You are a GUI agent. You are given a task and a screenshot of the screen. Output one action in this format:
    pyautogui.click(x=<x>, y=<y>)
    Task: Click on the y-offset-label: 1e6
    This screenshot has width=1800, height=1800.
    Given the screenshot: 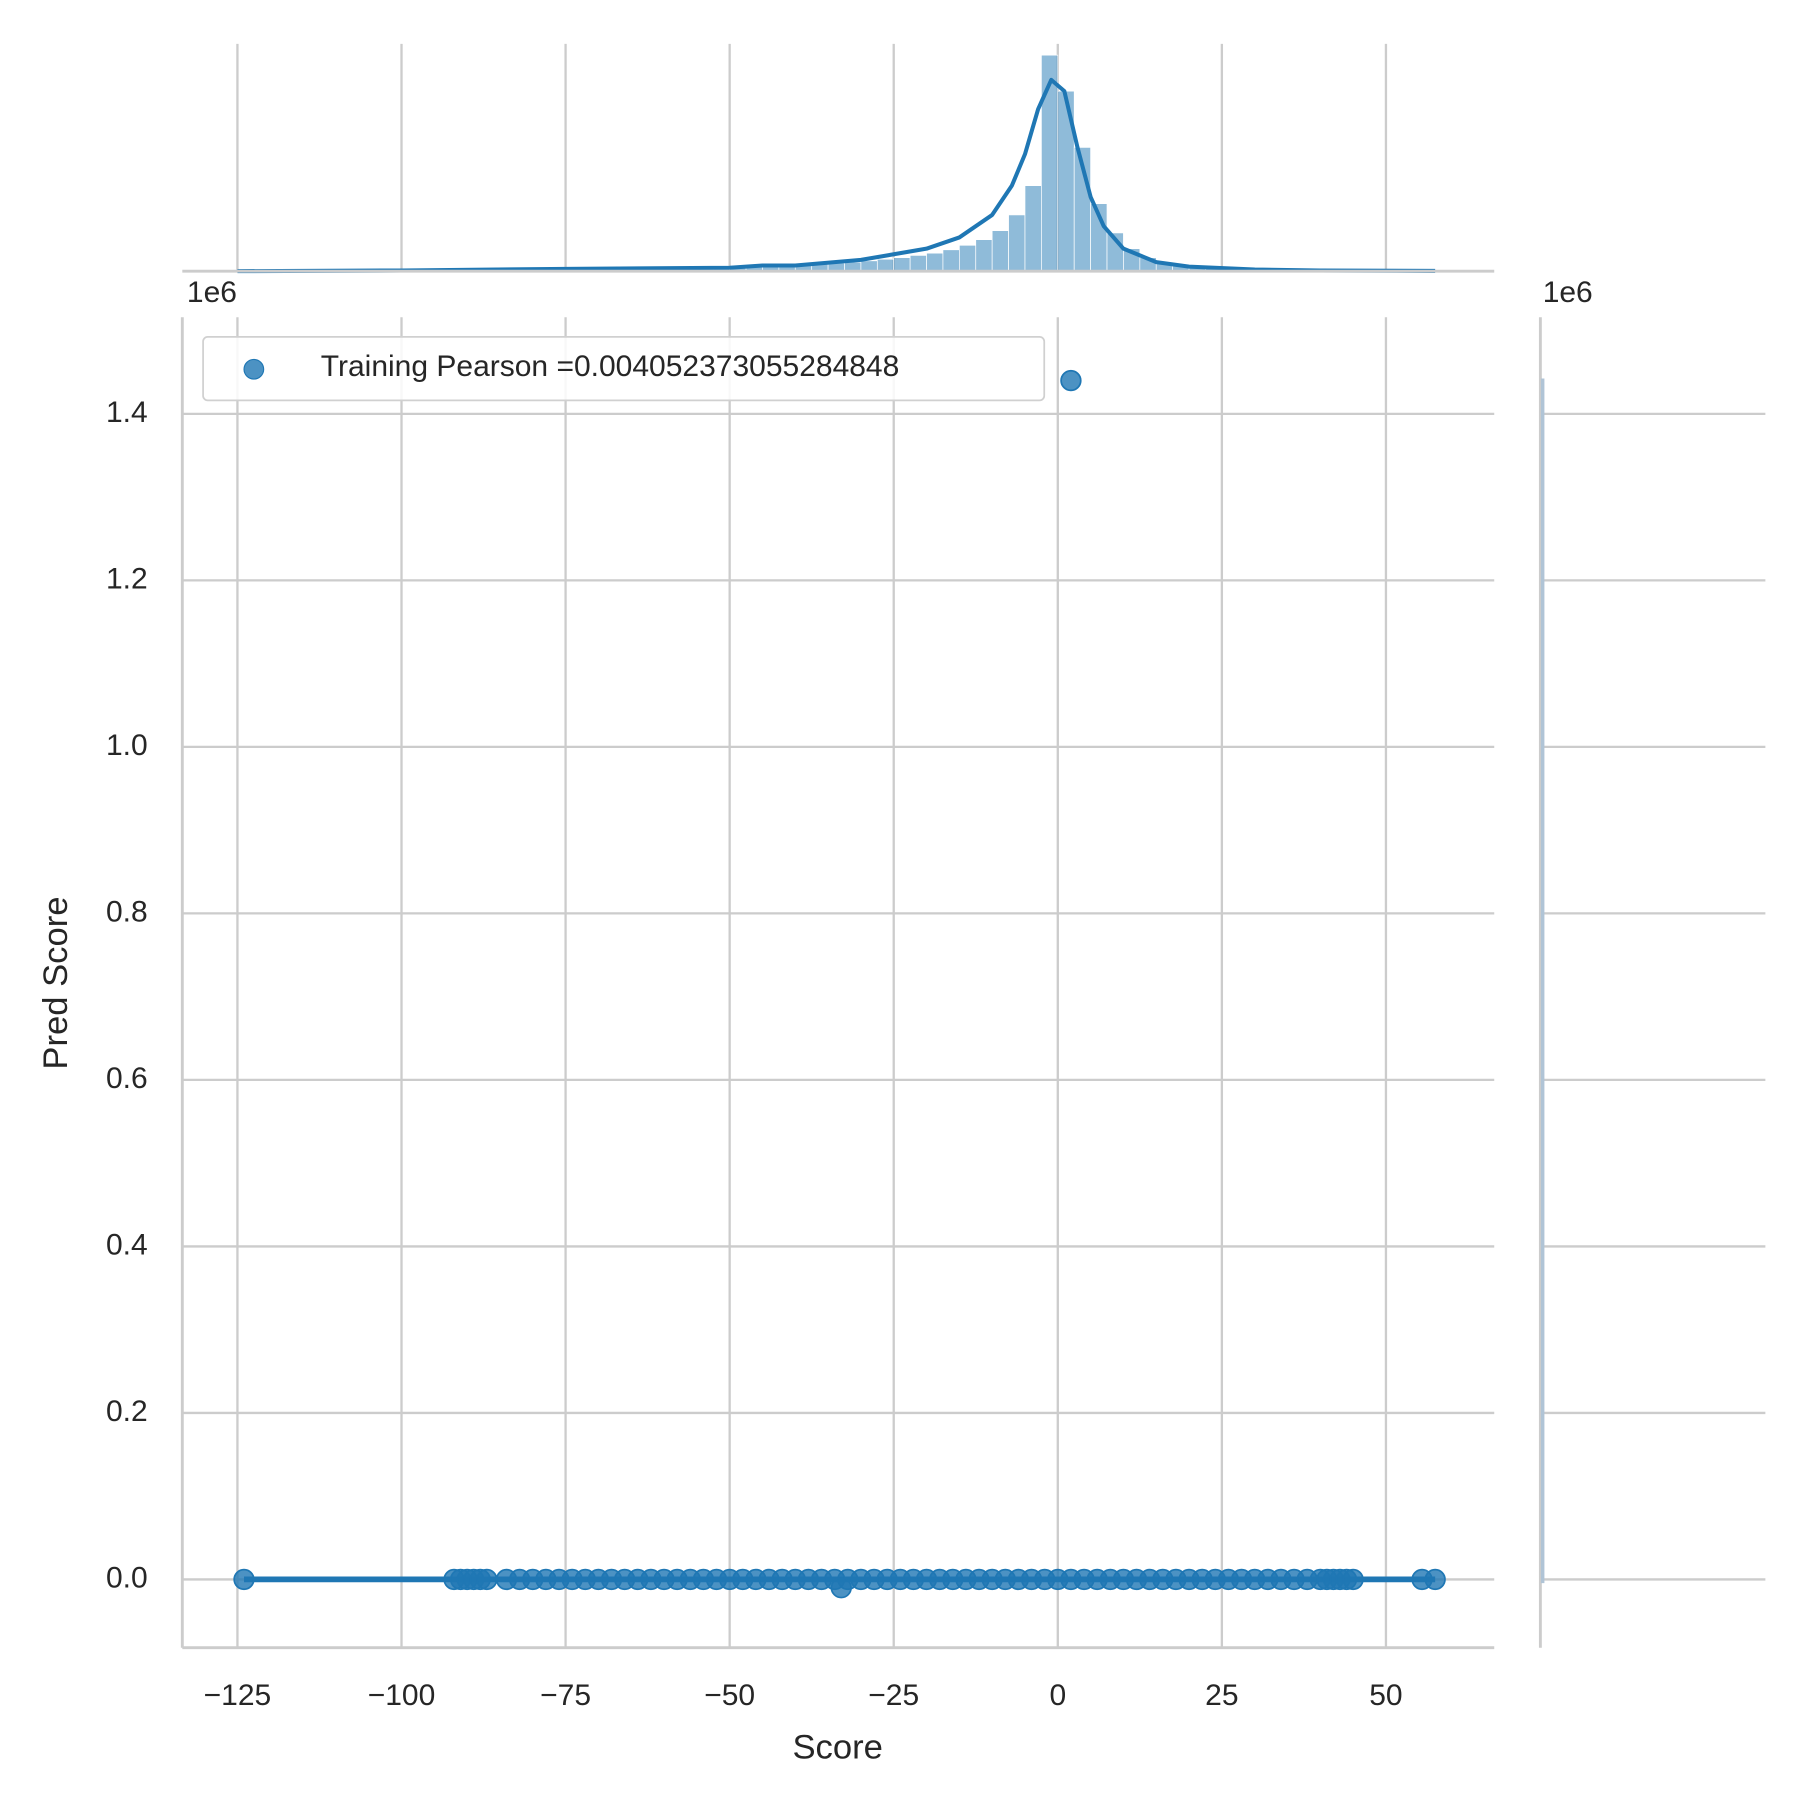 What is the action you would take?
    pyautogui.click(x=212, y=292)
    